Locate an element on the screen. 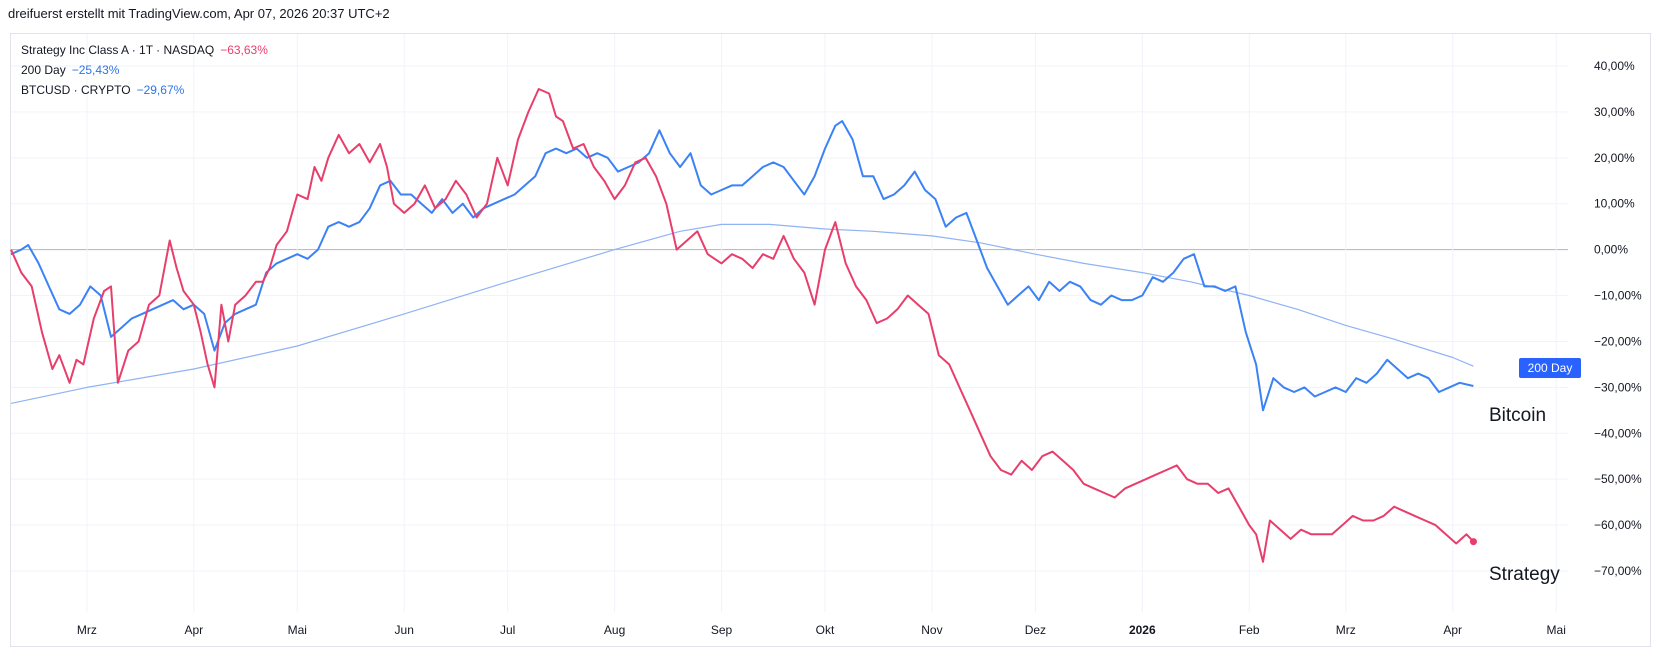 The height and width of the screenshot is (656, 1657). x-tick-label: Dez is located at coordinates (1035, 630).